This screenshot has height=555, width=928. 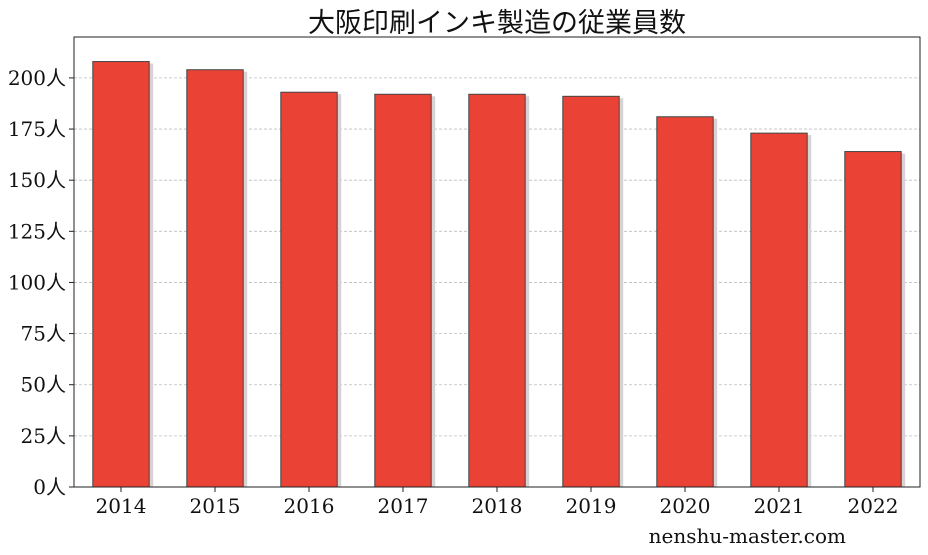 What do you see at coordinates (497, 23) in the screenshot?
I see `chart-title: 大阪印刷インキ製造の従業員数` at bounding box center [497, 23].